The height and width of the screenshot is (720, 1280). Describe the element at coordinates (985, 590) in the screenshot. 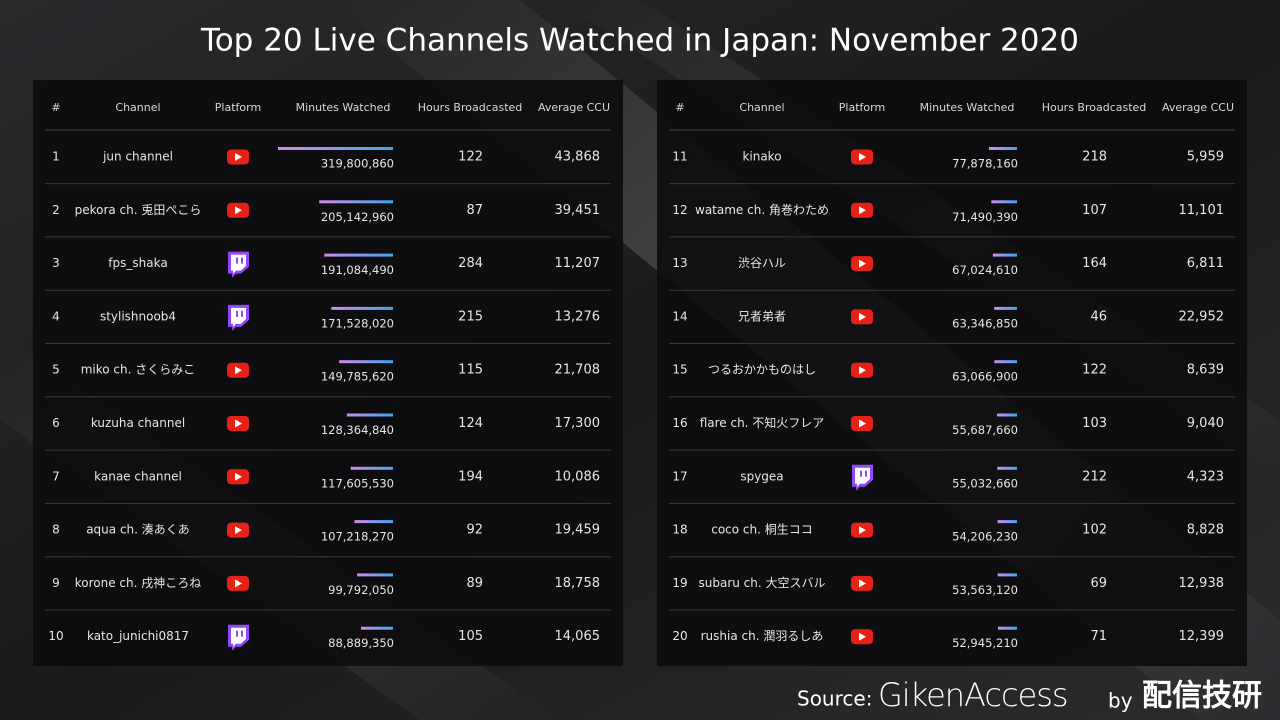

I see `minutes-watched: 53,563,120` at that location.